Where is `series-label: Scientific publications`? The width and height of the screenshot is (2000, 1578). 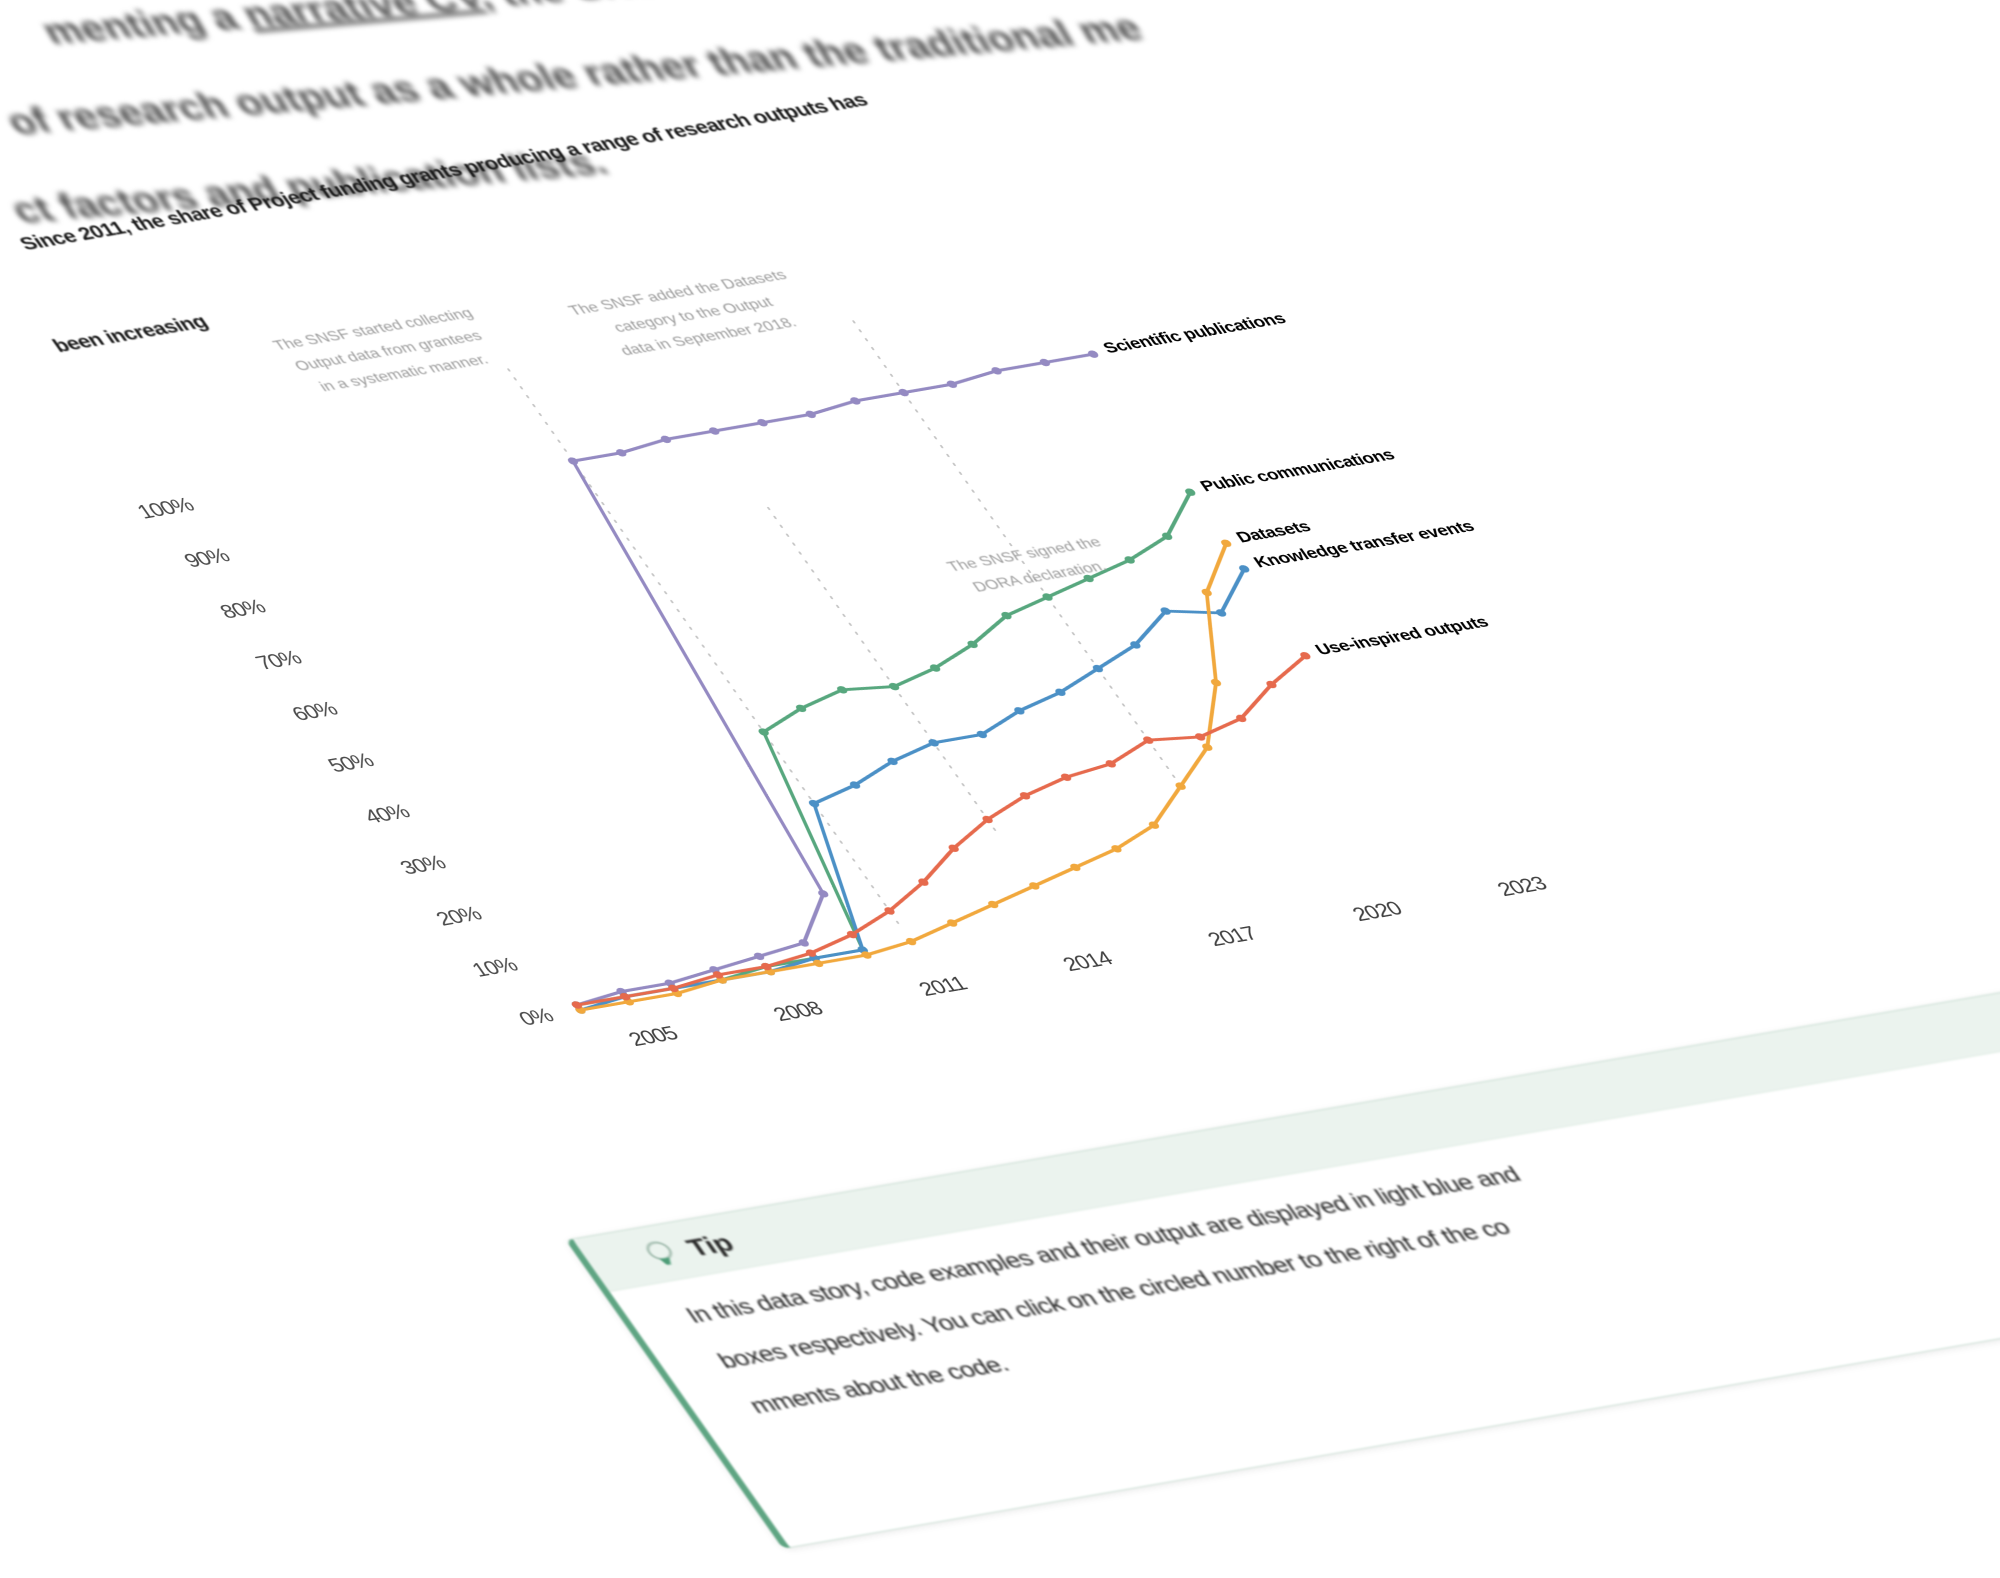
series-label: Scientific publications is located at coordinates (1194, 333).